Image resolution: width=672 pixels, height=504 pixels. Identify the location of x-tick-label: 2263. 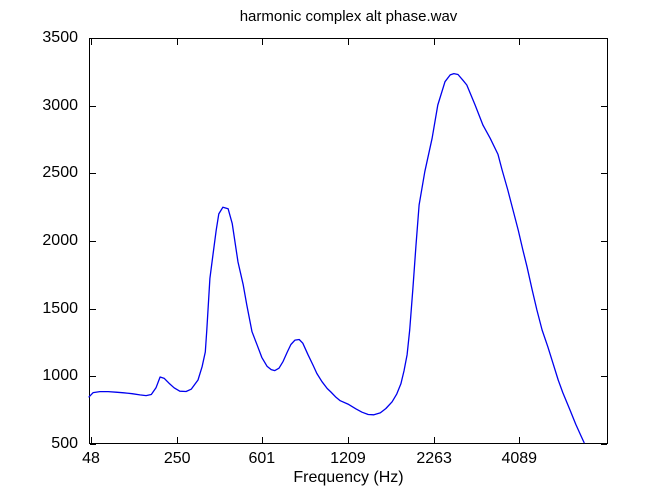
(434, 458).